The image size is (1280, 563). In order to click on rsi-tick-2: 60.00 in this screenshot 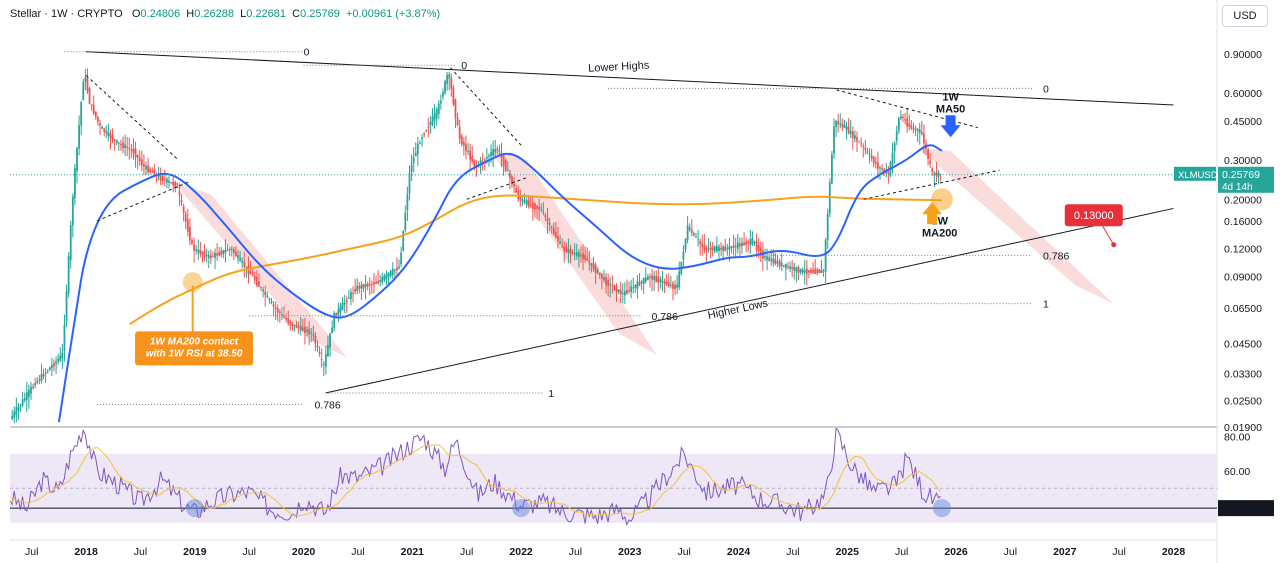, I will do `click(1237, 472)`.